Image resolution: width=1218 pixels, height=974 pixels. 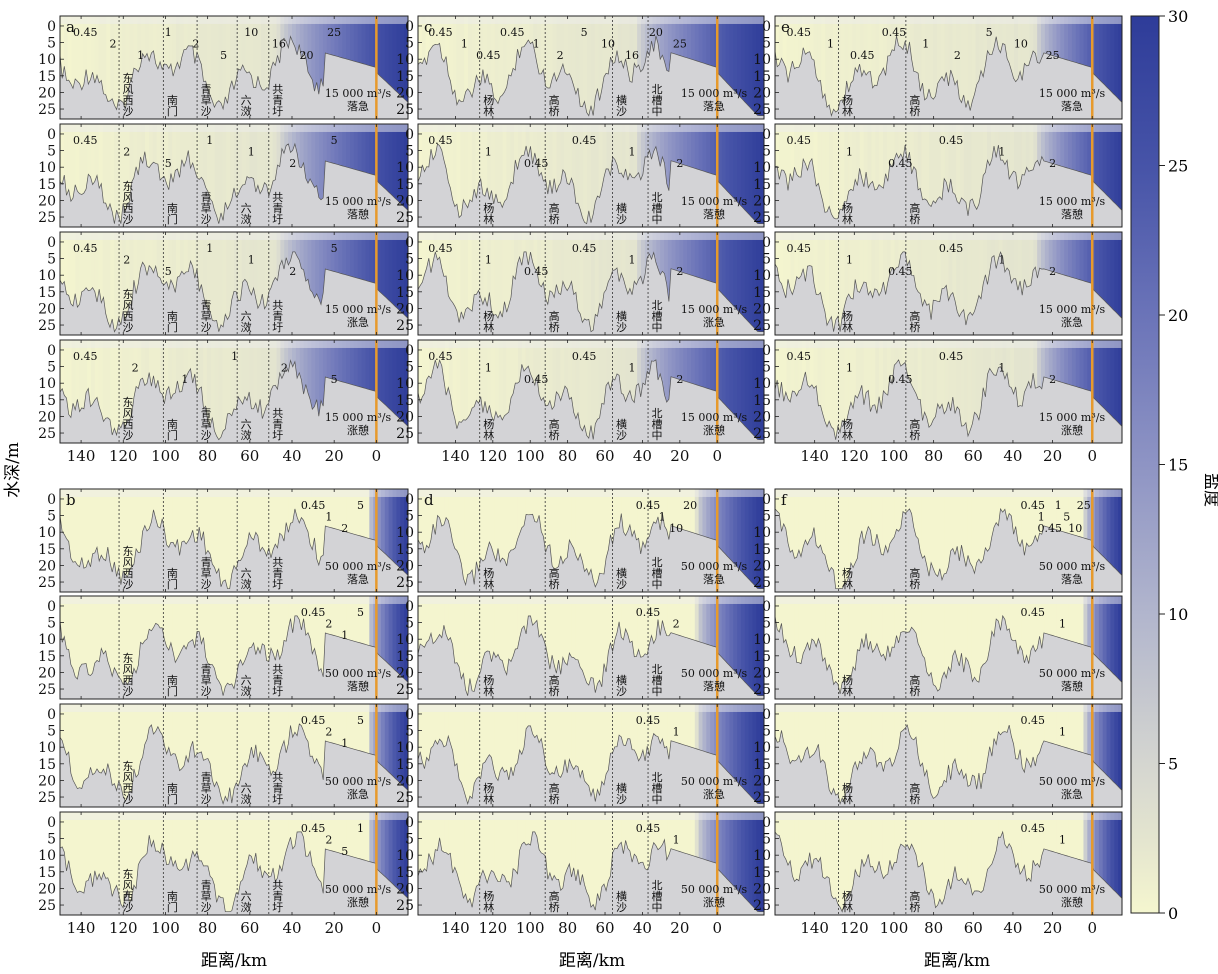 What do you see at coordinates (358, 686) in the screenshot?
I see `tide-label: 落憩` at bounding box center [358, 686].